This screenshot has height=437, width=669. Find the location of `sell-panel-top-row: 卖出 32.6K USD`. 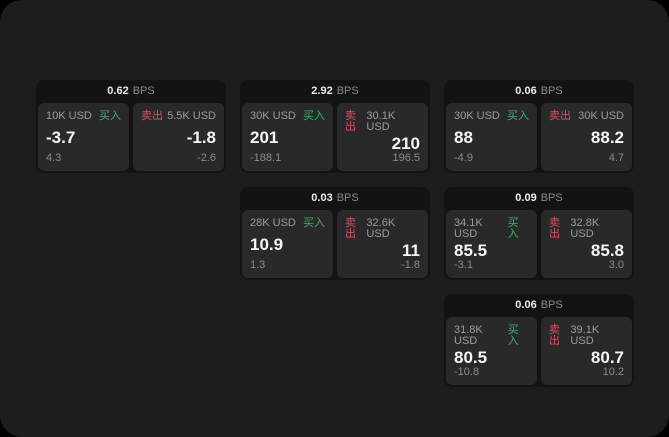

sell-panel-top-row: 卖出 32.6K USD is located at coordinates (382, 229).